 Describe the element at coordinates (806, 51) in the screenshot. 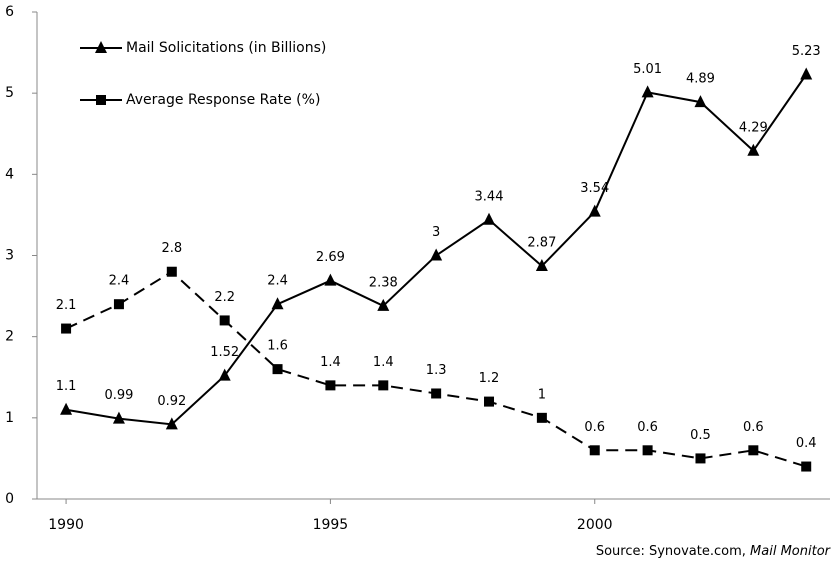

I see `data-label: 5.23` at that location.